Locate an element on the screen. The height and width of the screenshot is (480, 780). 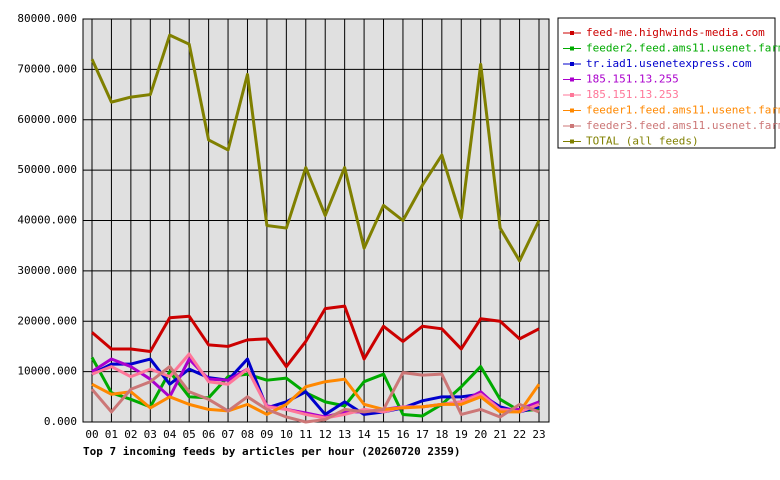
y-tick-label: 20000.000 is located at coordinates (47, 320).